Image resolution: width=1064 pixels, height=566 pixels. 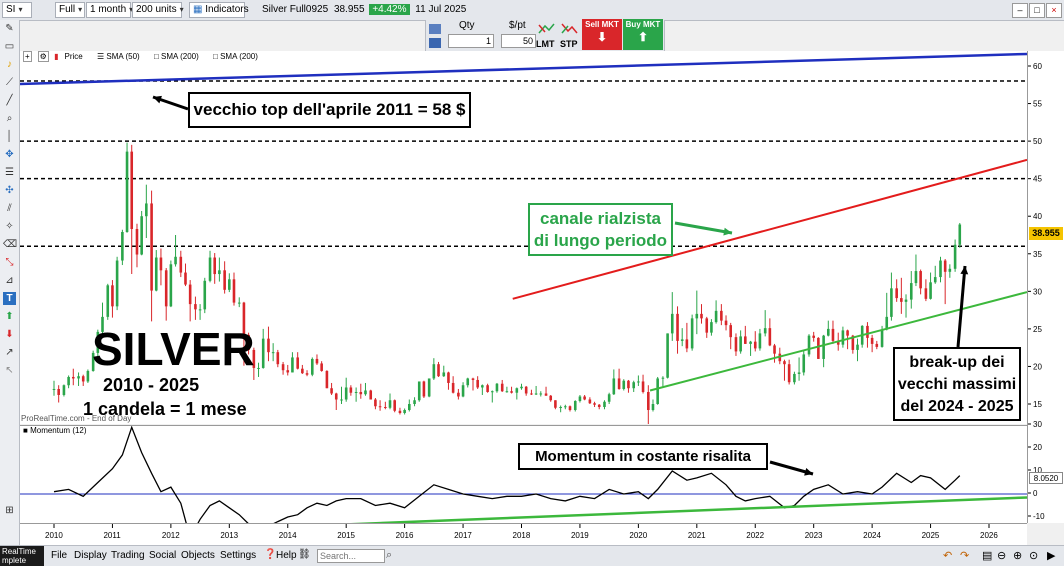 I want to click on menu-objects: Objects, so click(x=198, y=555).